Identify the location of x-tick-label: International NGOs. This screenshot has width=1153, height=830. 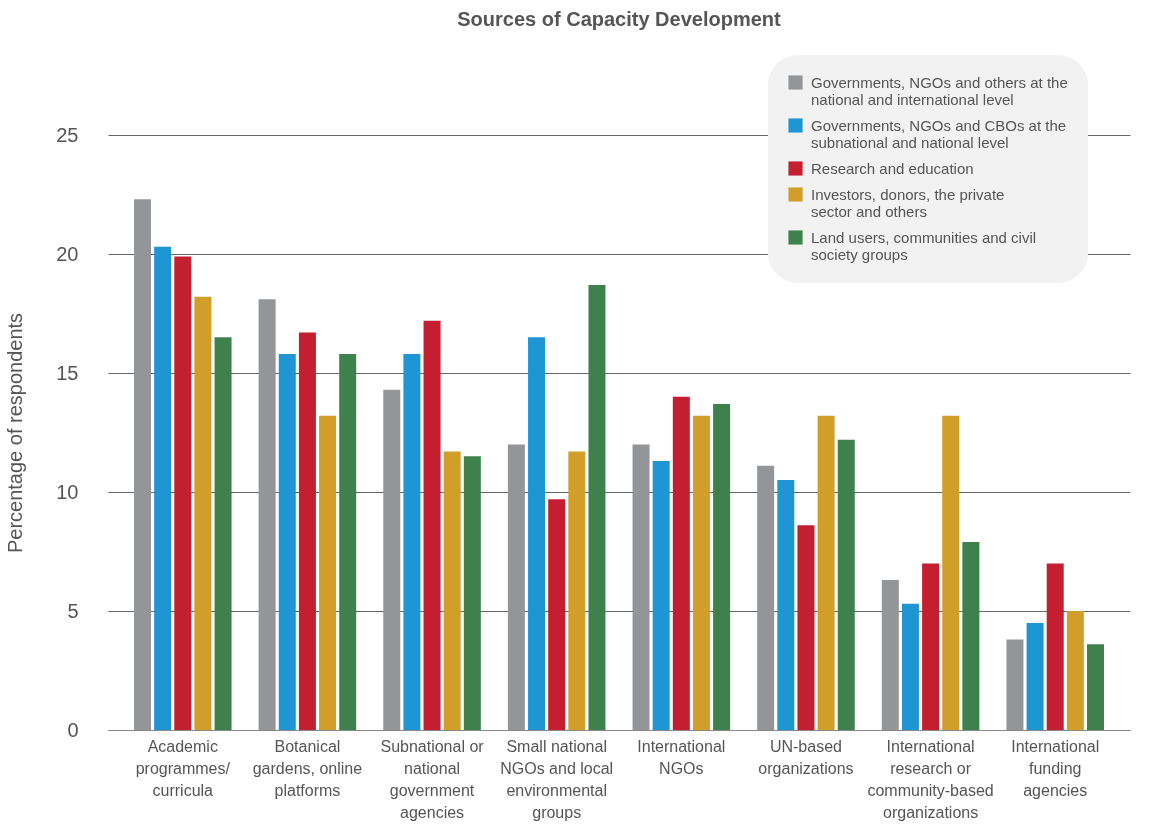
(681, 757).